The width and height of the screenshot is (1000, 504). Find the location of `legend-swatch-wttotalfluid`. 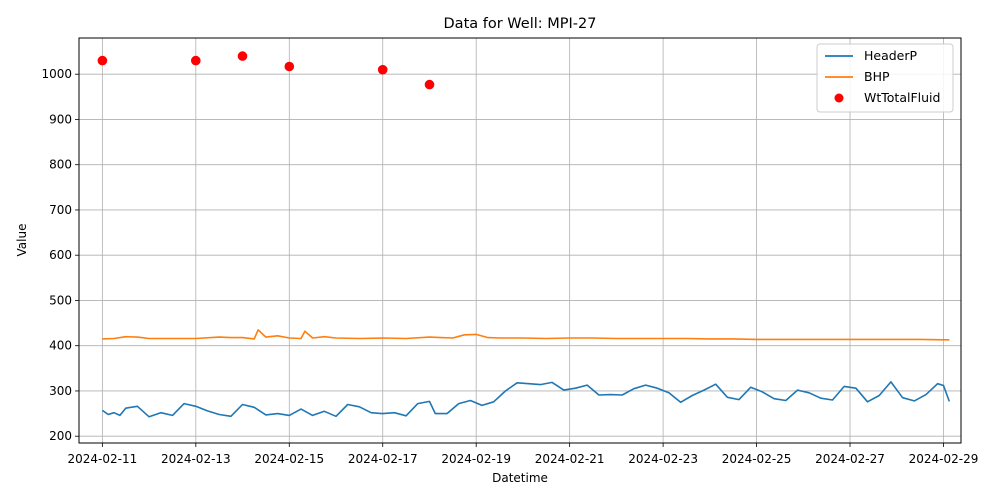

legend-swatch-wttotalfluid is located at coordinates (839, 98).